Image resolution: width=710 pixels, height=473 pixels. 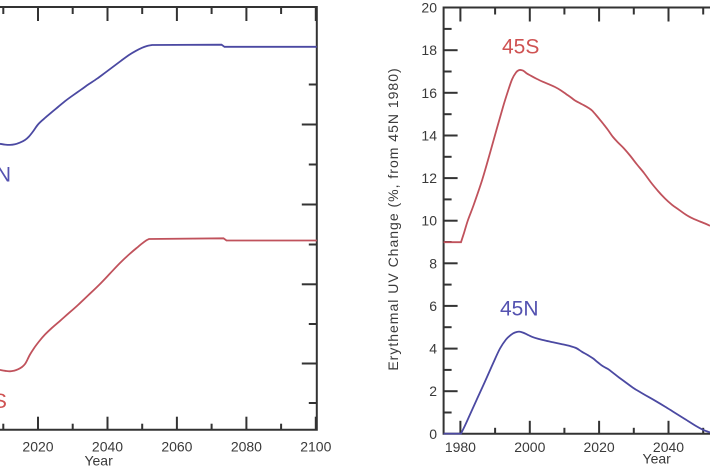 I want to click on svg-text: 18, so click(x=429, y=50).